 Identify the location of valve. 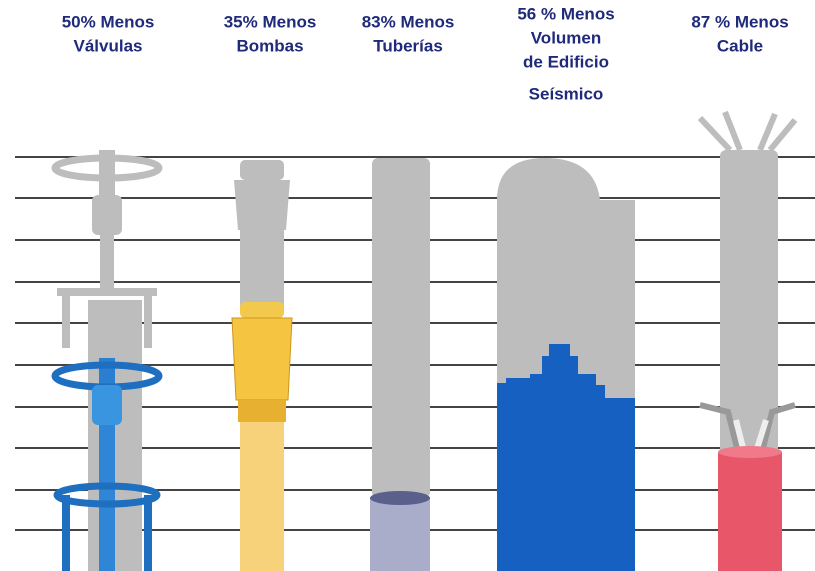
(107, 464).